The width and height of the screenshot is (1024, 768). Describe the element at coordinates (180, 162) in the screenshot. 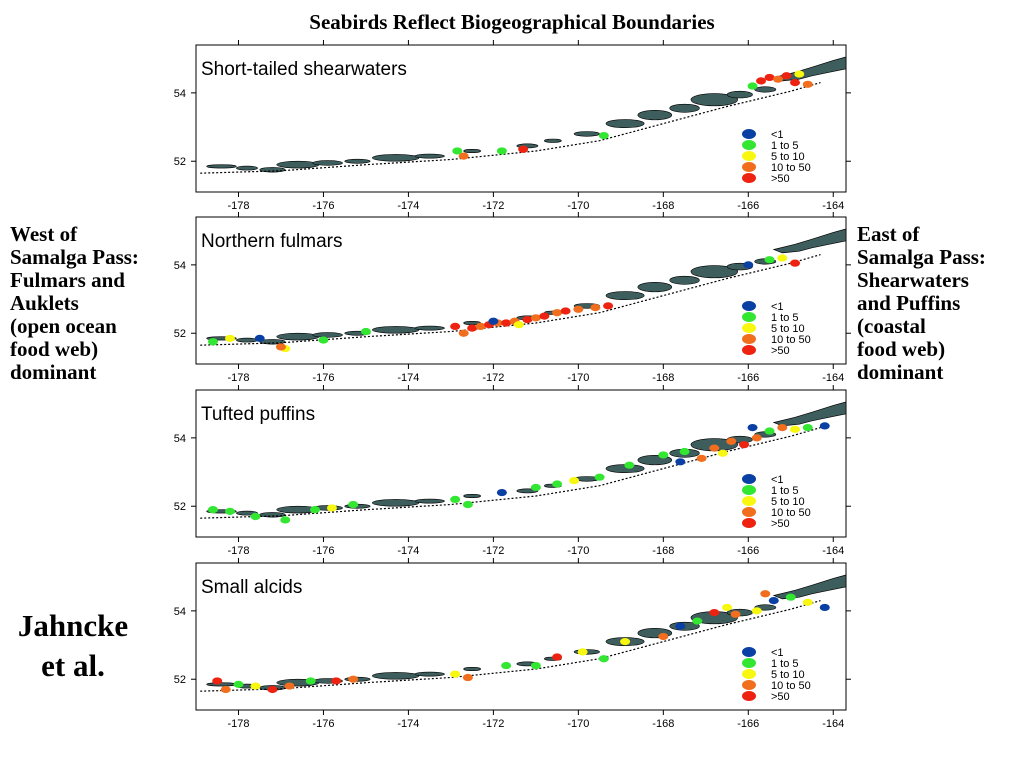

I see `y-tick-label: 52` at that location.